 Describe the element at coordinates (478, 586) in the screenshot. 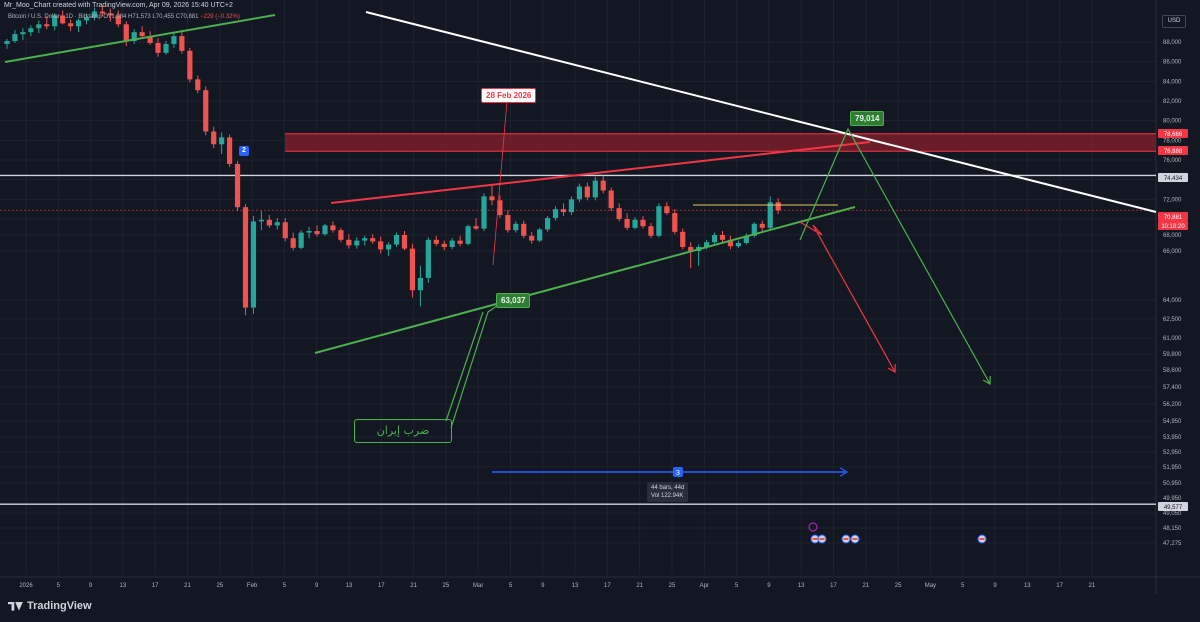

I see `x-tick-label: Mar` at that location.